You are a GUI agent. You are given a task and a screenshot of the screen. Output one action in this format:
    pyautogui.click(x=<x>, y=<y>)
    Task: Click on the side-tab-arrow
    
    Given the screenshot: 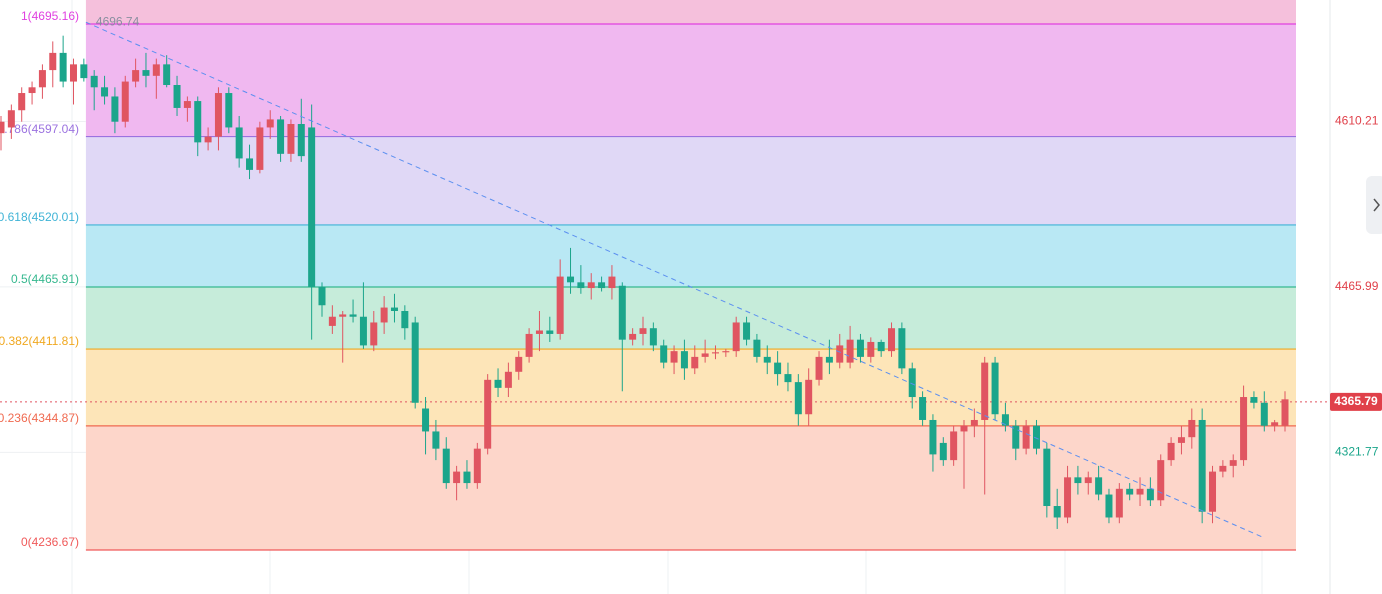 What is the action you would take?
    pyautogui.click(x=1376, y=205)
    